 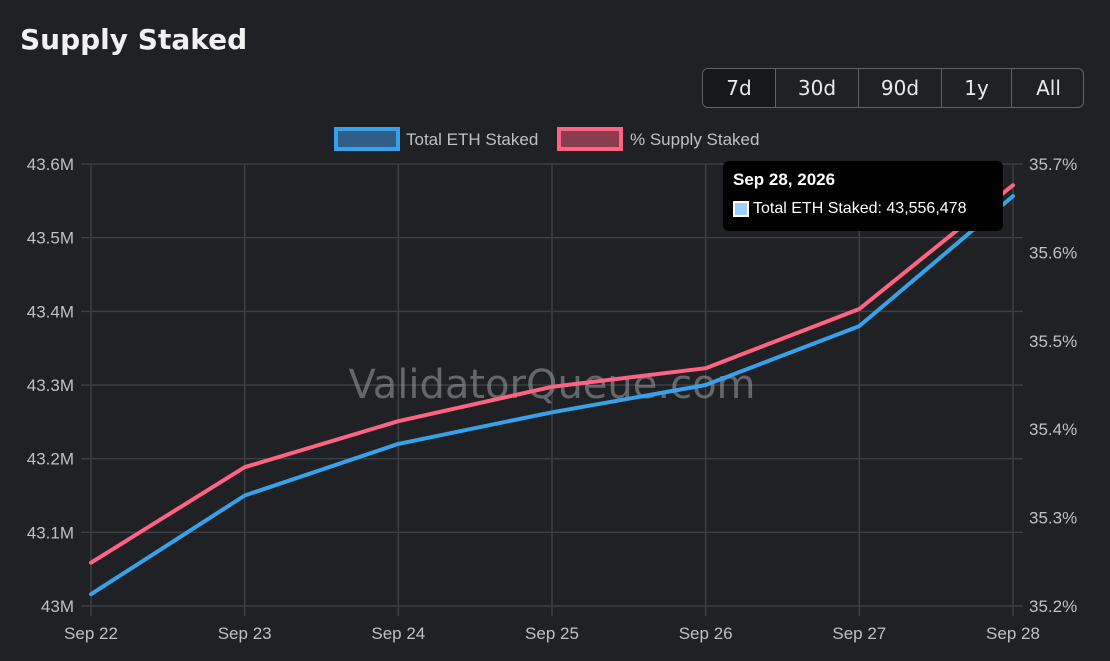 I want to click on range-button-7d: 7d, so click(x=739, y=88).